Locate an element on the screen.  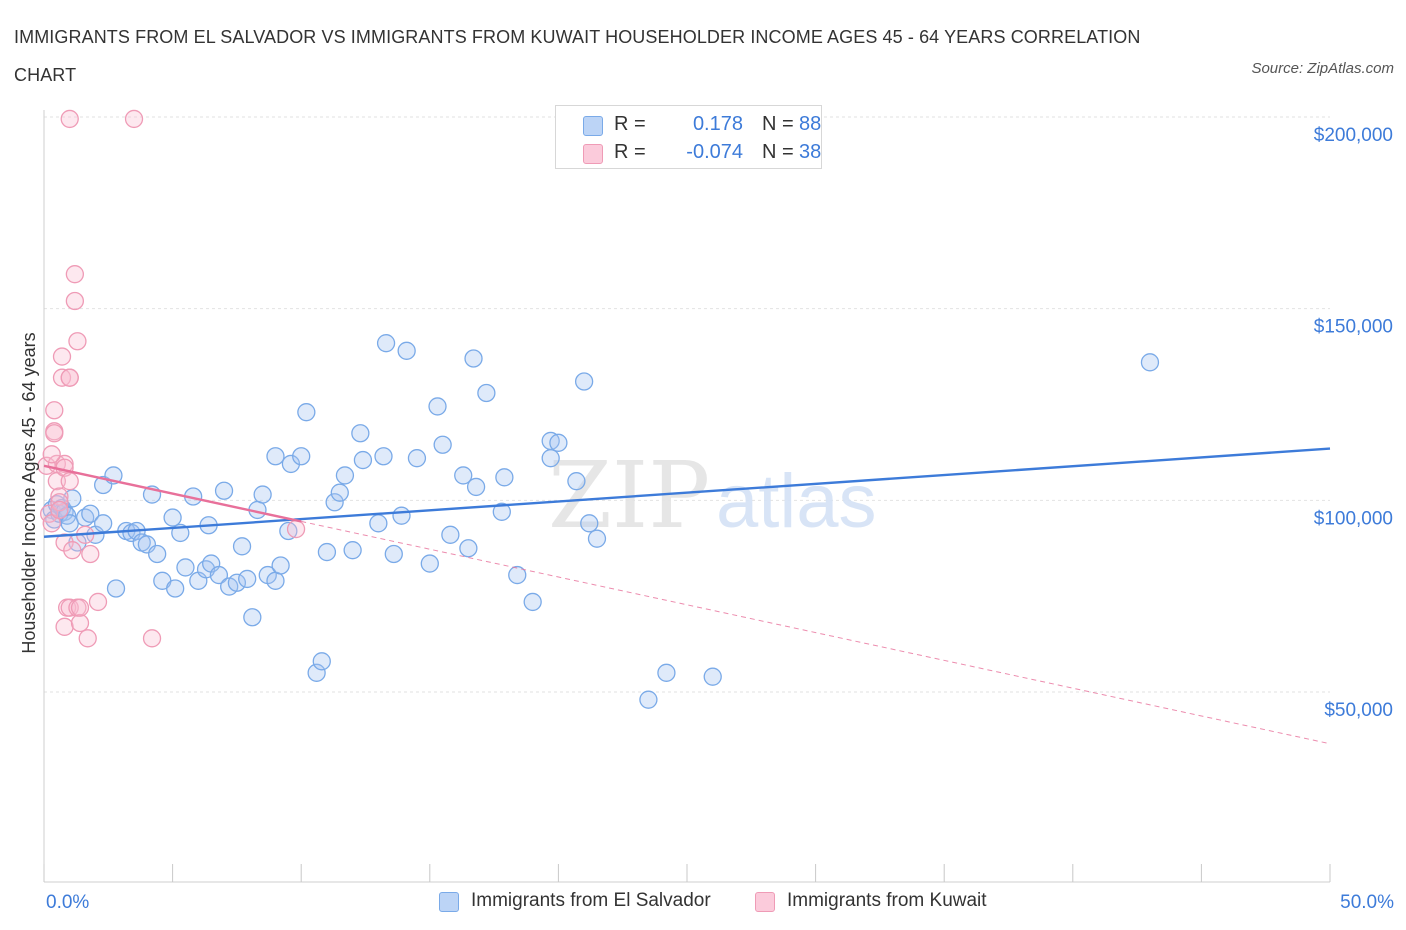
legend-label-el-salvador: Immigrants from El Salvador is located at coordinates (591, 900).